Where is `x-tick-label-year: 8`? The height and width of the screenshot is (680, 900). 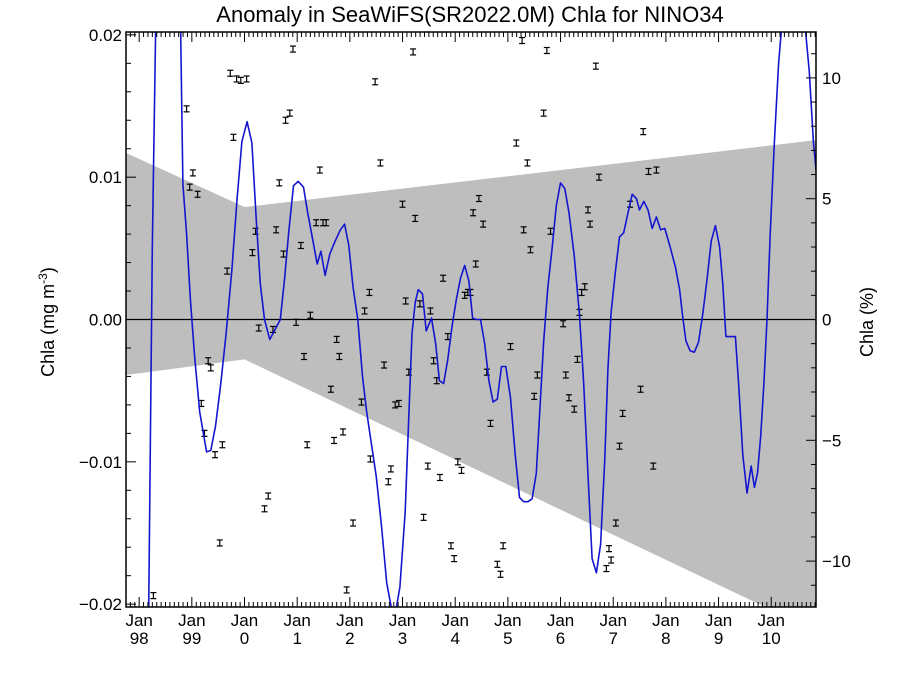
x-tick-label-year: 8 is located at coordinates (665, 638).